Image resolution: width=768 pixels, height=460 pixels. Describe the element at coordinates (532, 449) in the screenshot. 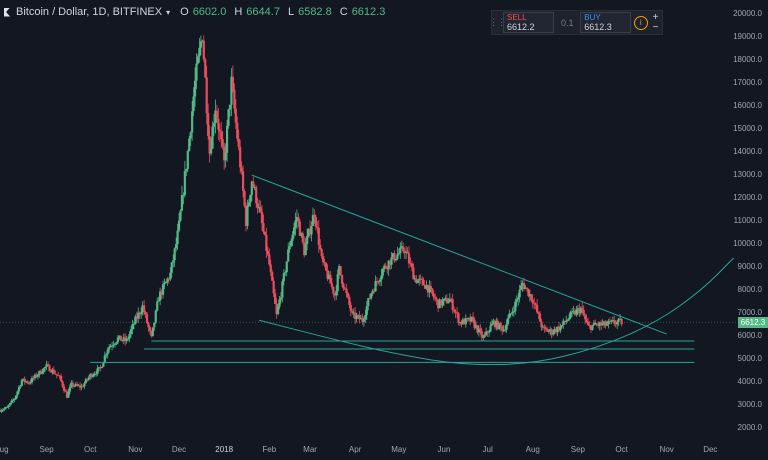

I see `x-tick-label: Aug` at that location.